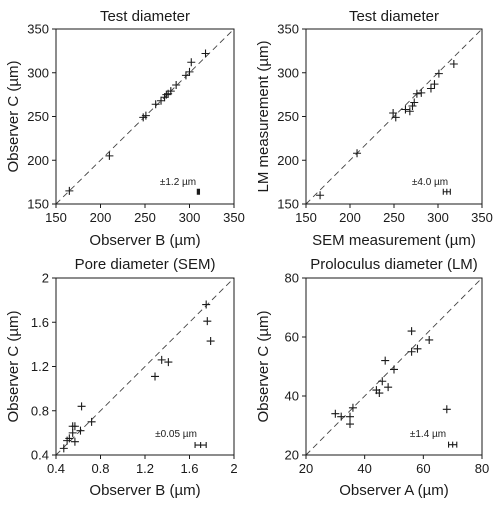 Image resolution: width=500 pixels, height=505 pixels. What do you see at coordinates (40, 366) in the screenshot?
I see `y-tick-label: 1.2` at bounding box center [40, 366].